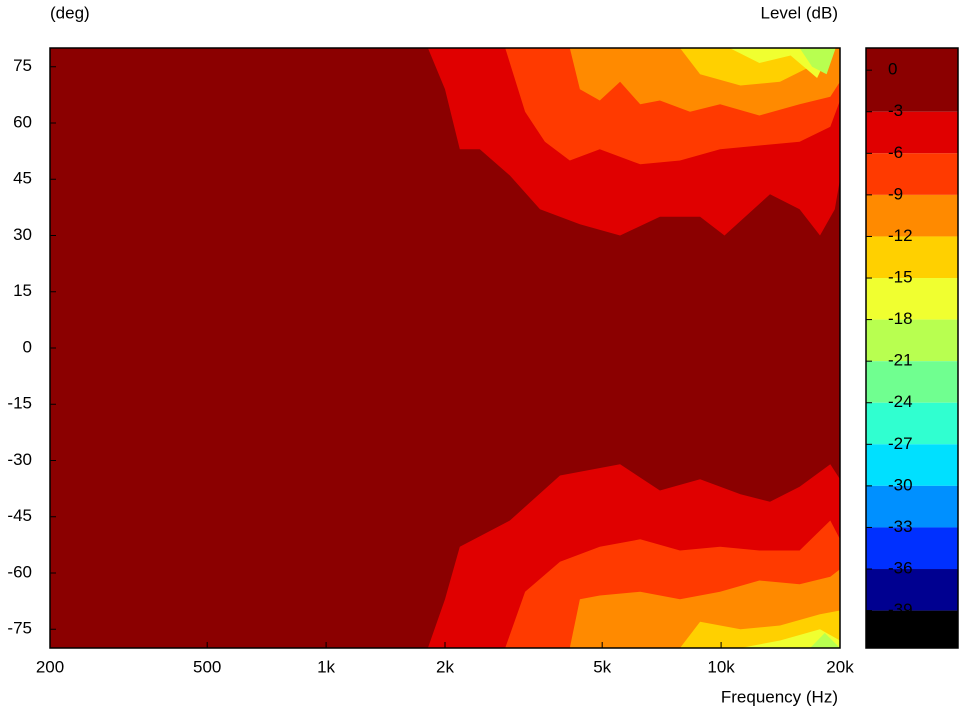  What do you see at coordinates (895, 110) in the screenshot?
I see `colorbar-tick-label: -3` at bounding box center [895, 110].